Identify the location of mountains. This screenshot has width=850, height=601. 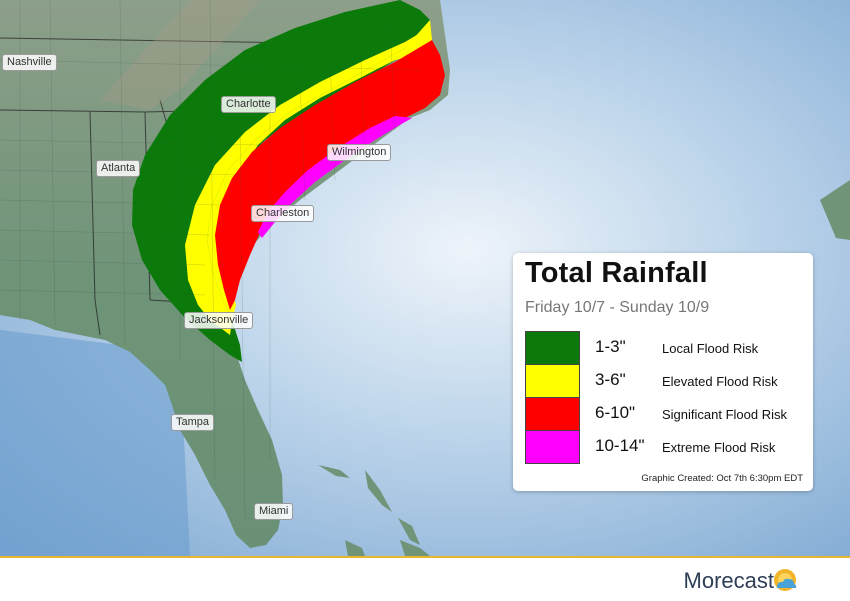
(180, 55).